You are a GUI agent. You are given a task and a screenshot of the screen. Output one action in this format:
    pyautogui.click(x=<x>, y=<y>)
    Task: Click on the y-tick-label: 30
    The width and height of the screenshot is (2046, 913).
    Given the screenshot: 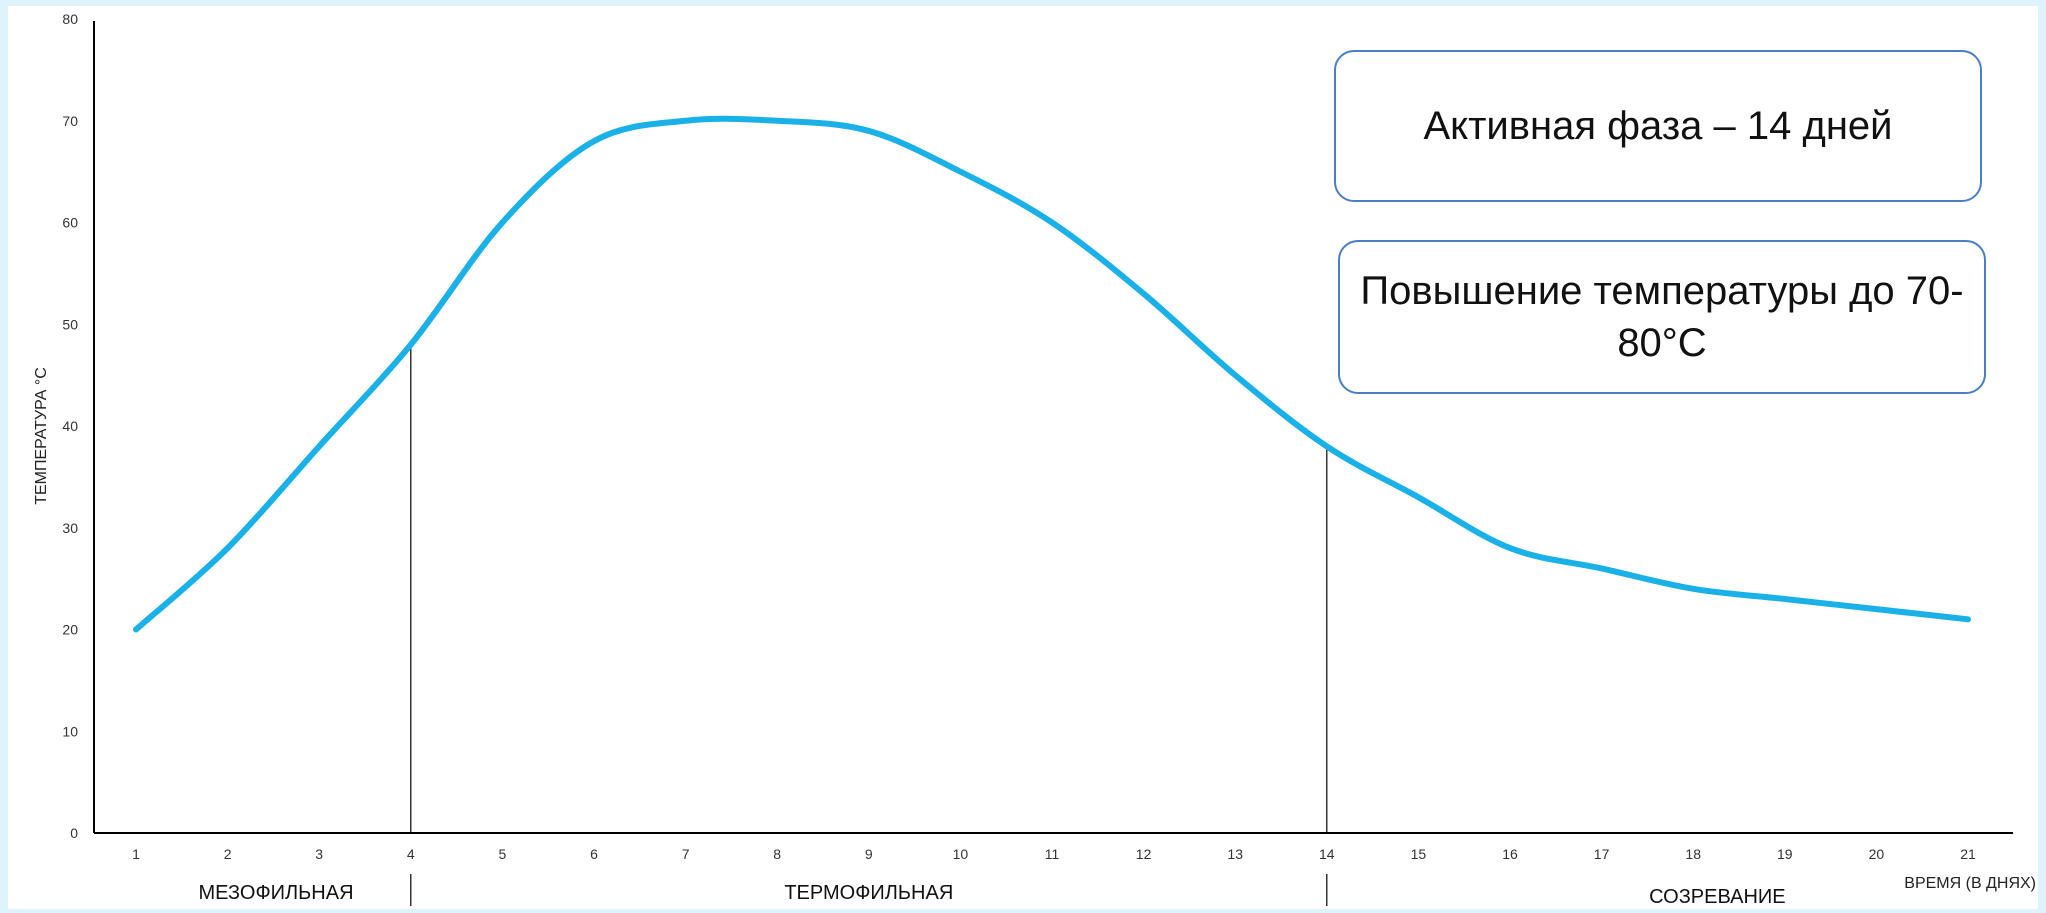 What is the action you would take?
    pyautogui.click(x=70, y=528)
    